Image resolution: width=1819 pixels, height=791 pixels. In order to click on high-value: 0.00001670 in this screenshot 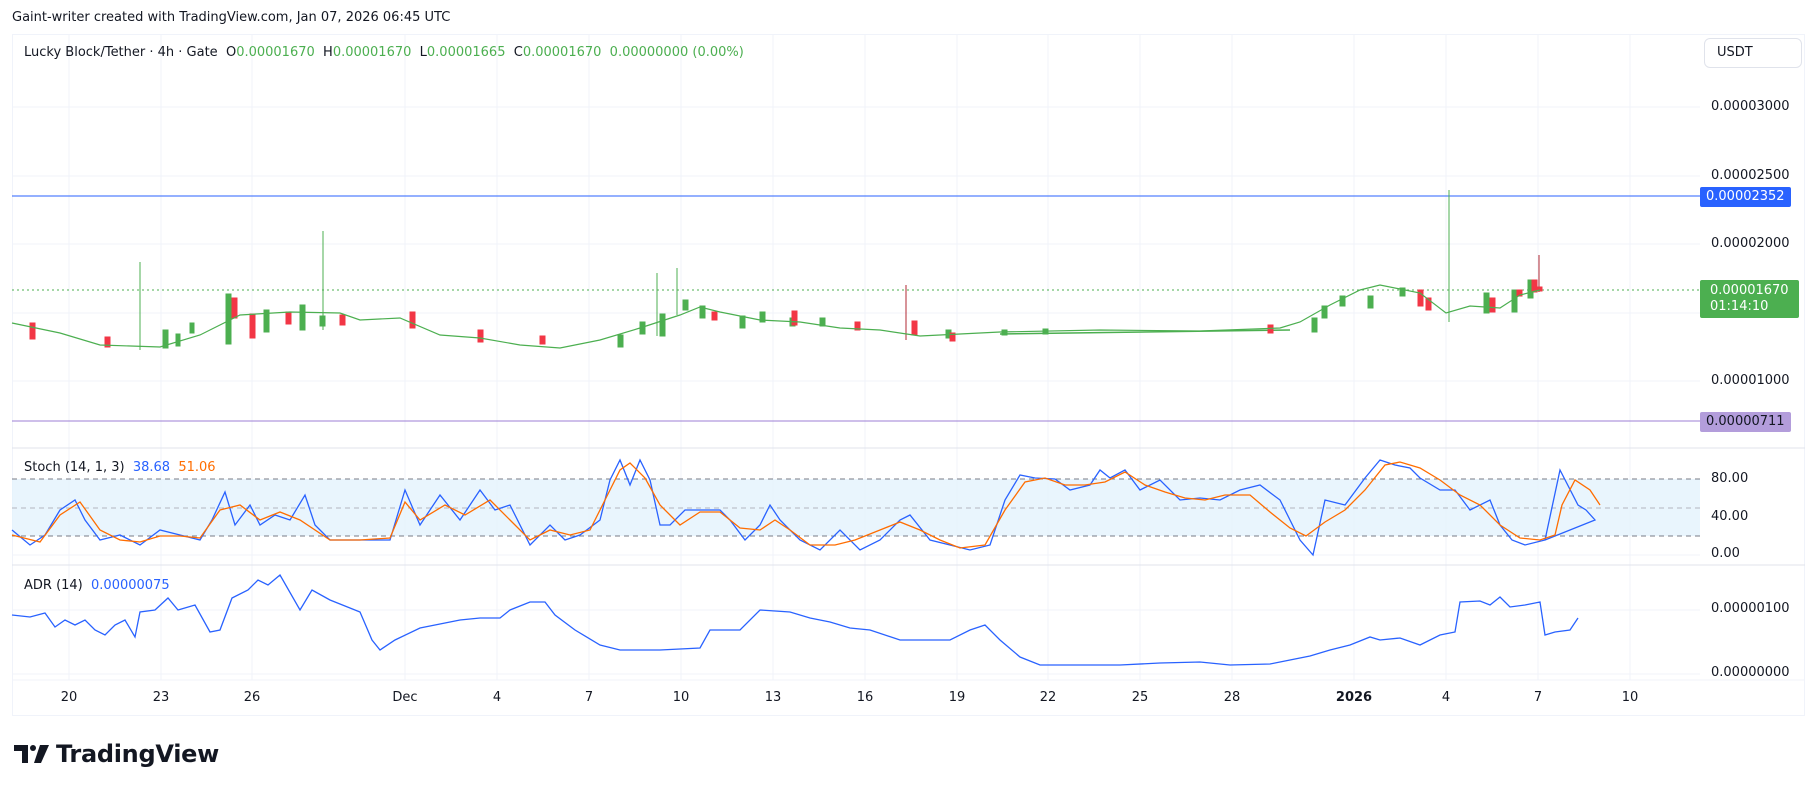, I will do `click(372, 52)`.